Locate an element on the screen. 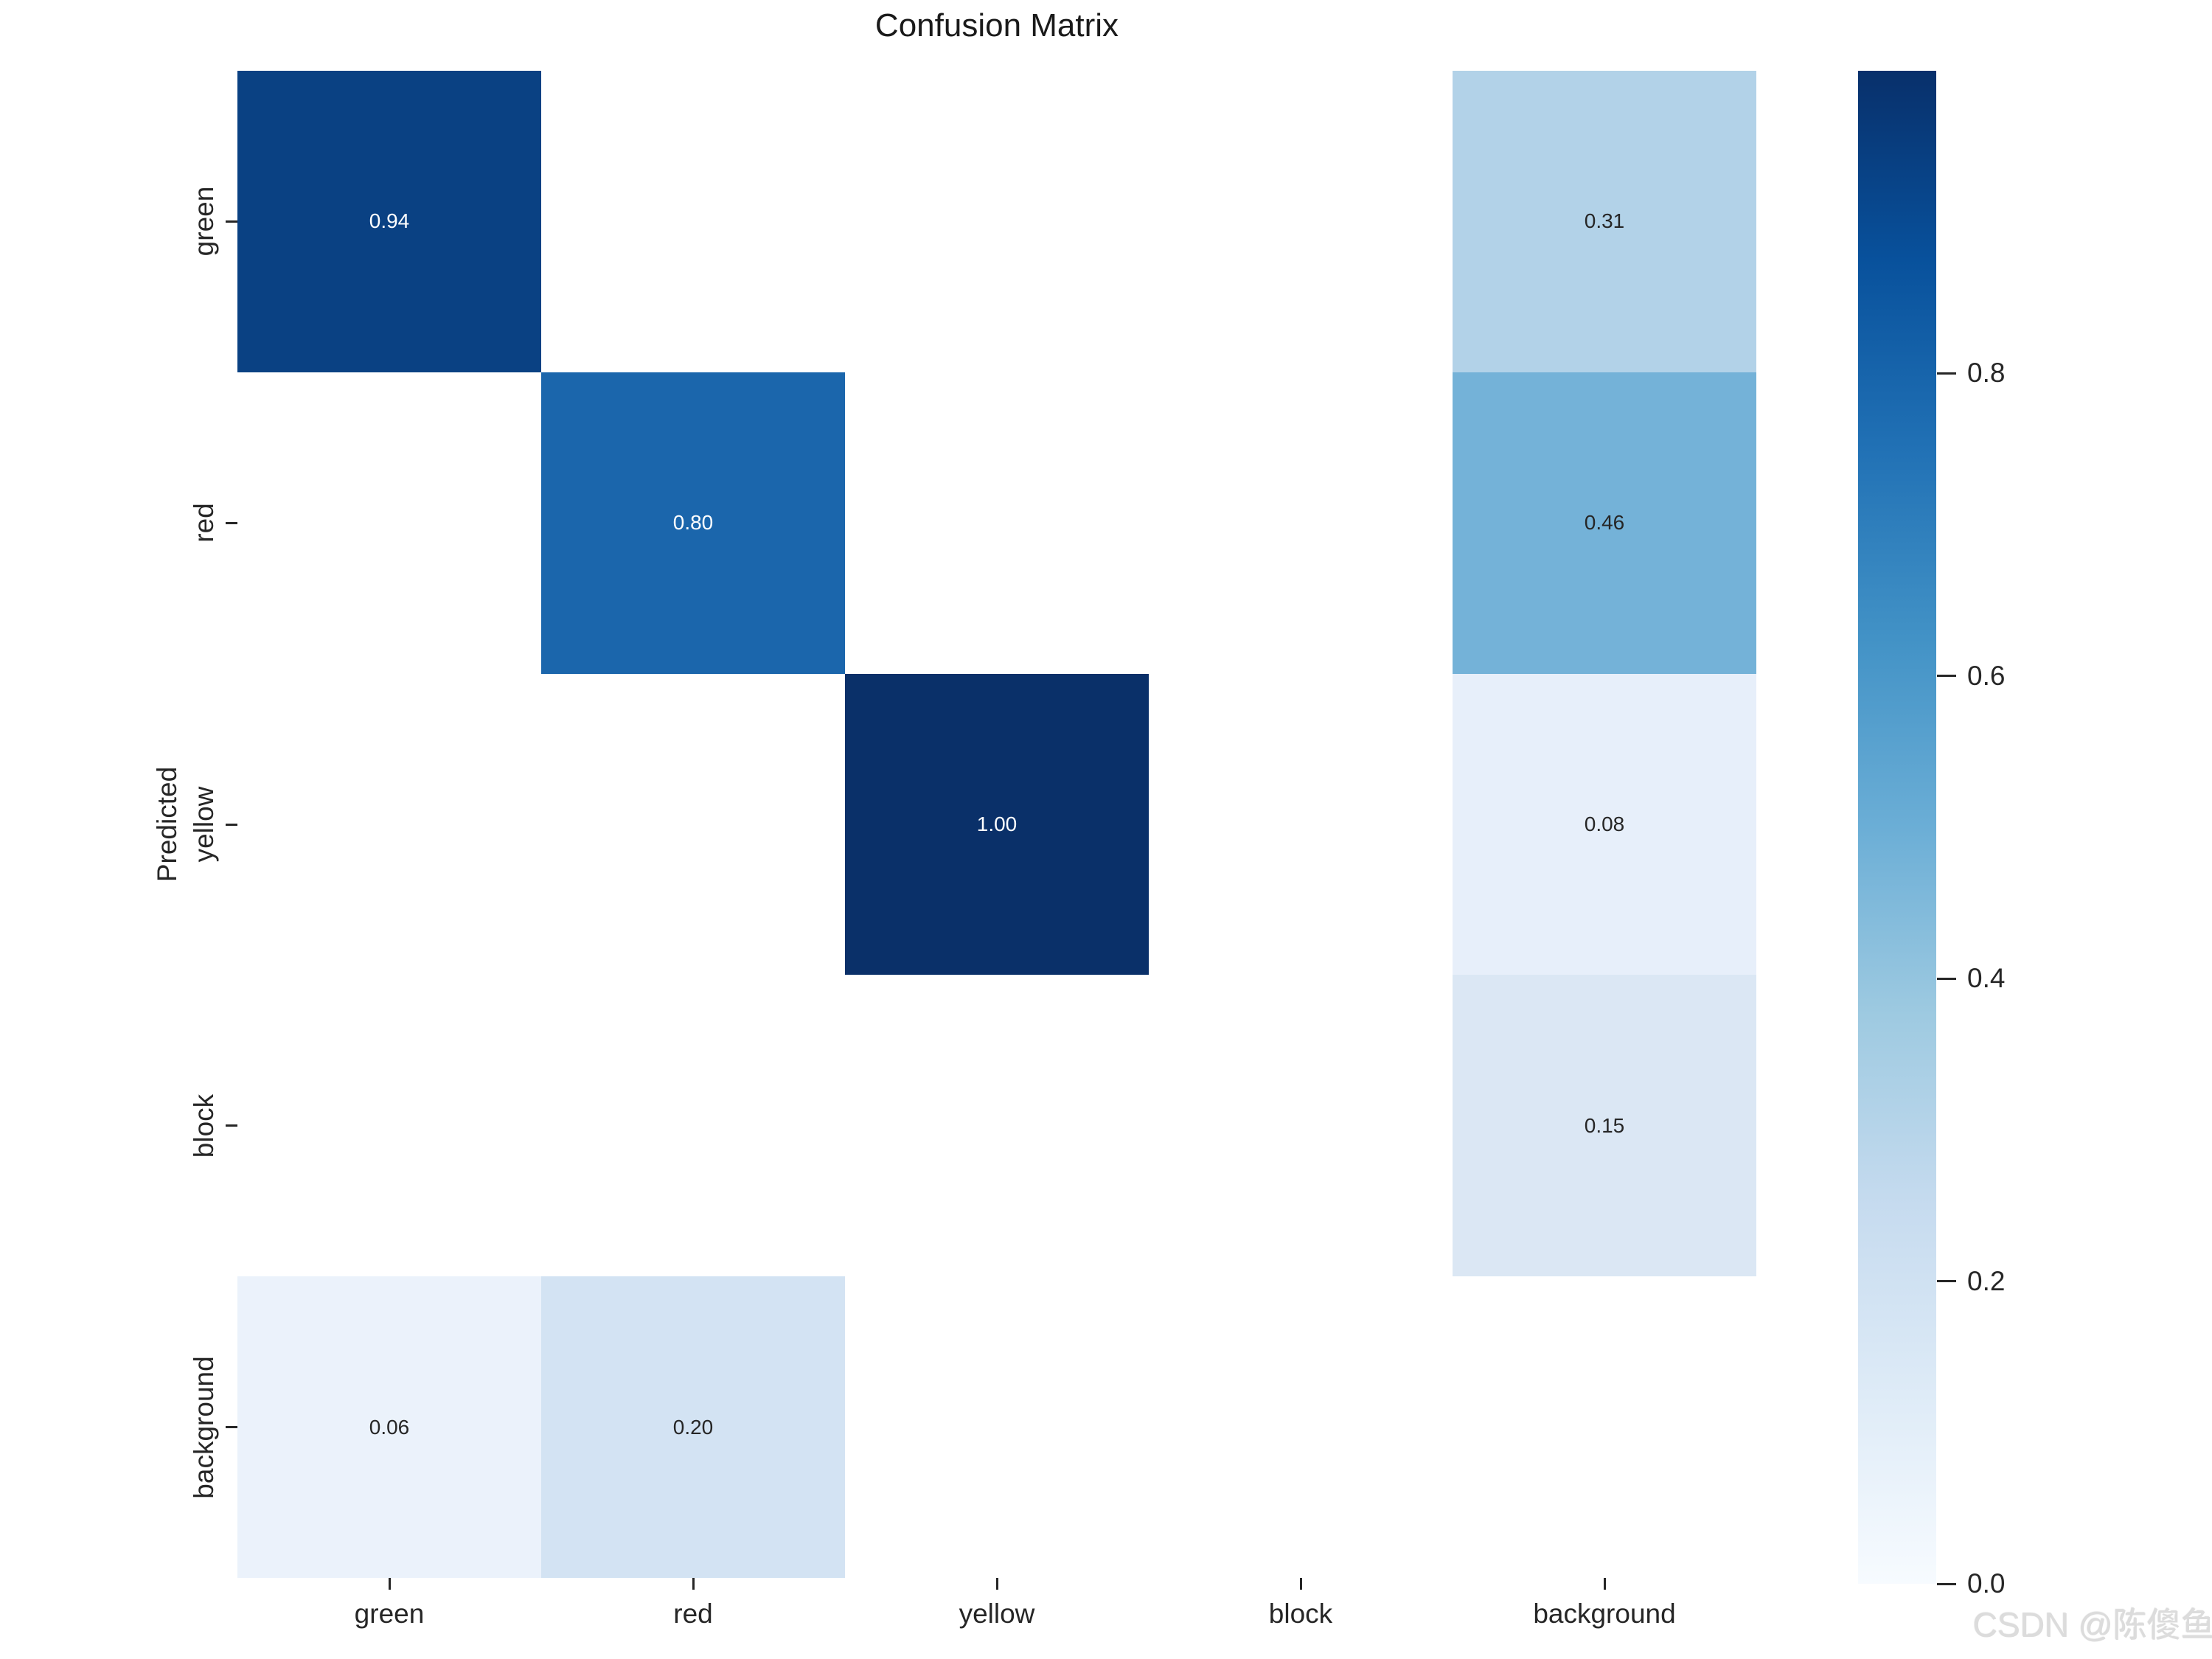 This screenshot has width=2212, height=1659. x-tick-mark-red is located at coordinates (693, 1584).